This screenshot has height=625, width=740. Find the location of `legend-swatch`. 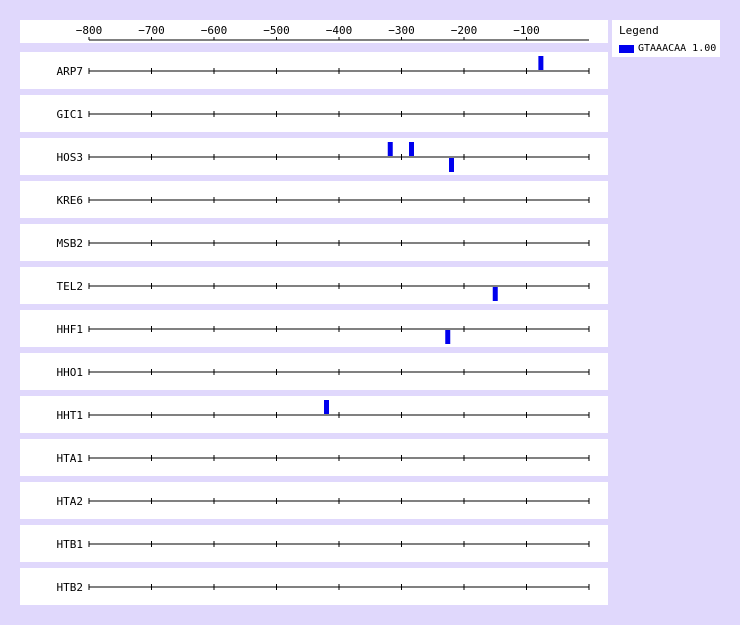

legend-swatch is located at coordinates (626, 49).